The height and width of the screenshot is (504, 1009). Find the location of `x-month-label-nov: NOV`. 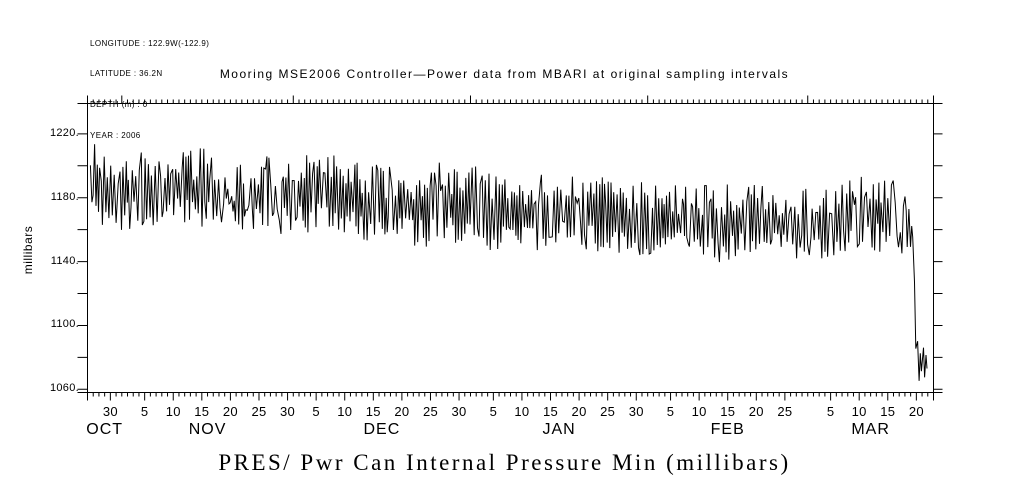

x-month-label-nov: NOV is located at coordinates (207, 429).